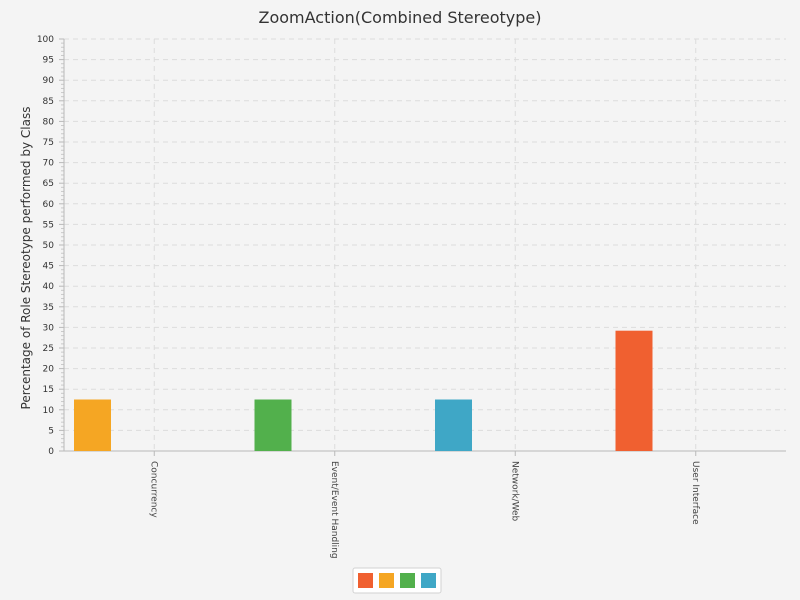 The image size is (800, 600). What do you see at coordinates (48, 184) in the screenshot?
I see `y-tick-label: 65` at bounding box center [48, 184].